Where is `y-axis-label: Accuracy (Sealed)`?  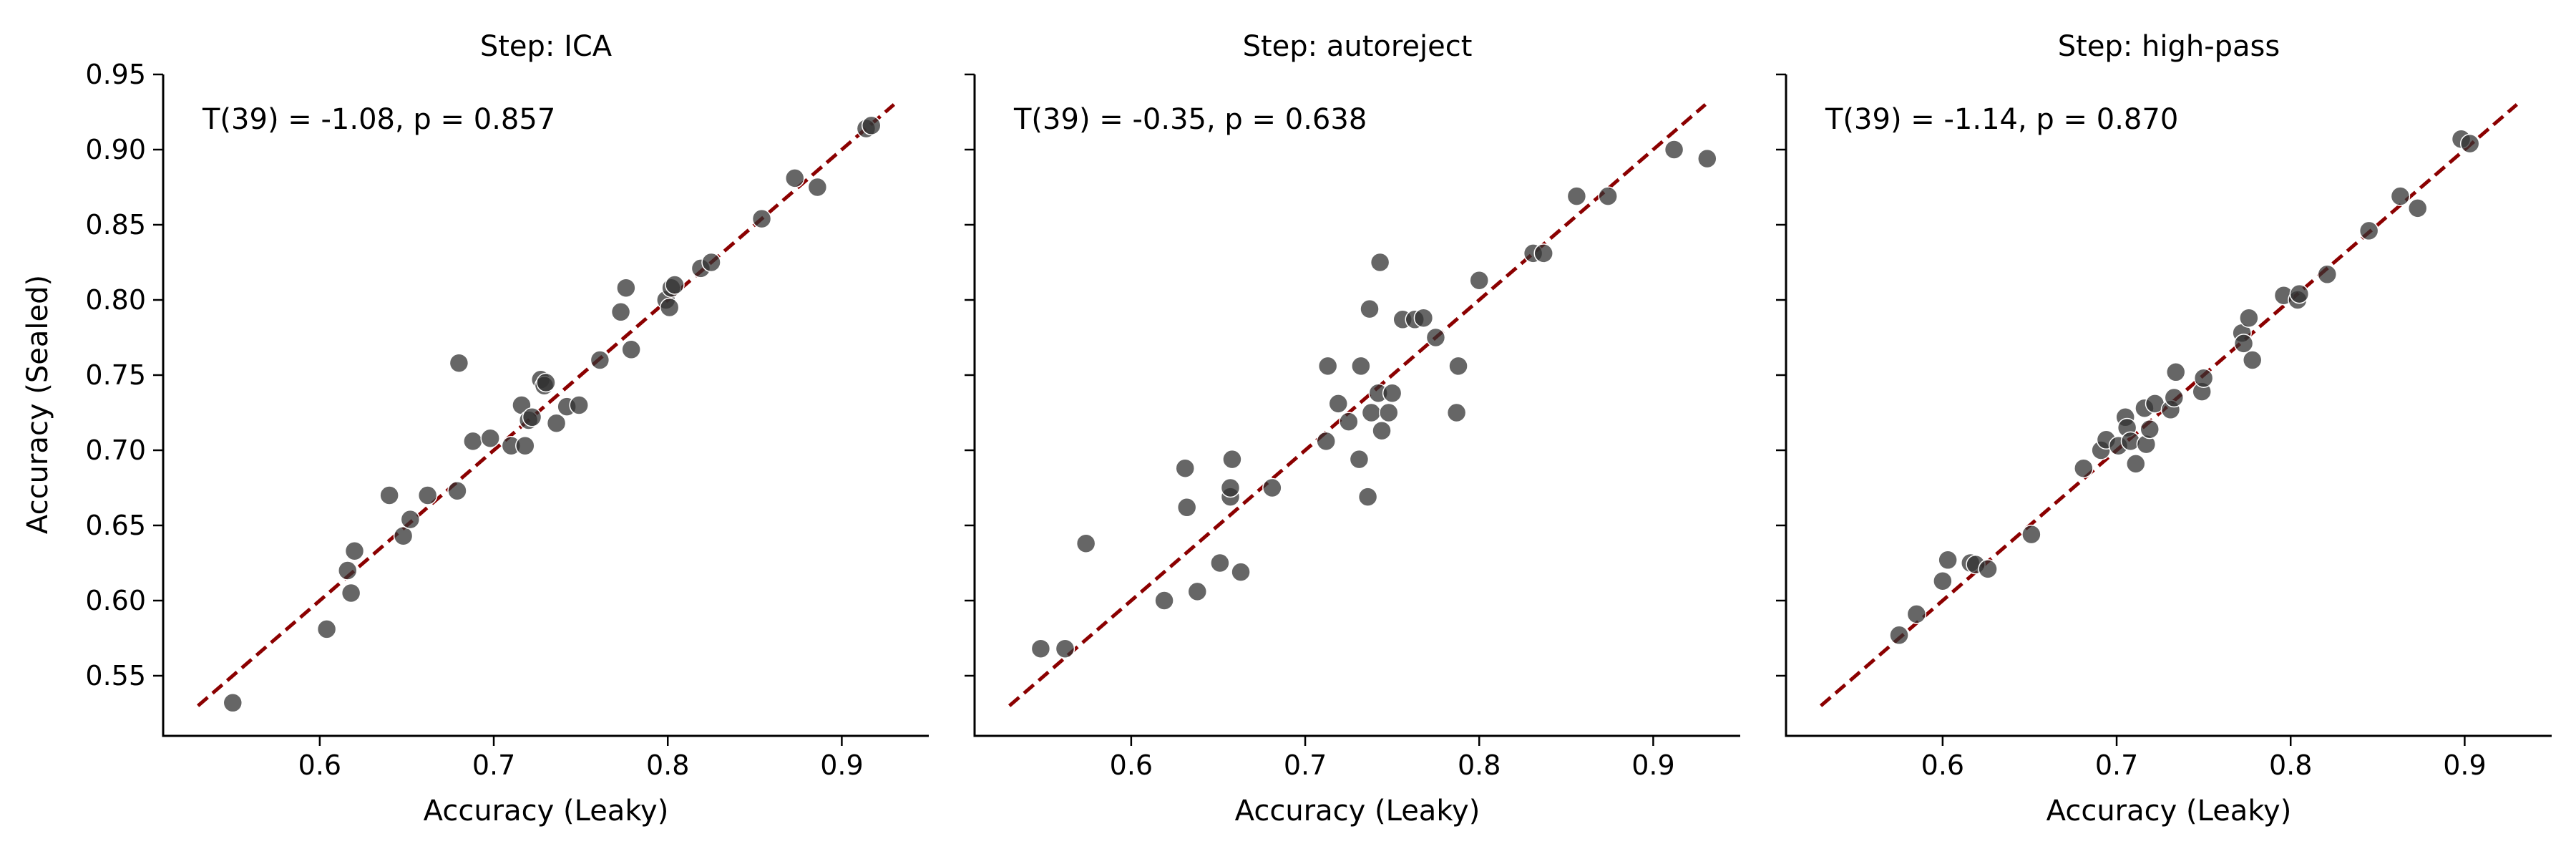
y-axis-label: Accuracy (Sealed) is located at coordinates (37, 404).